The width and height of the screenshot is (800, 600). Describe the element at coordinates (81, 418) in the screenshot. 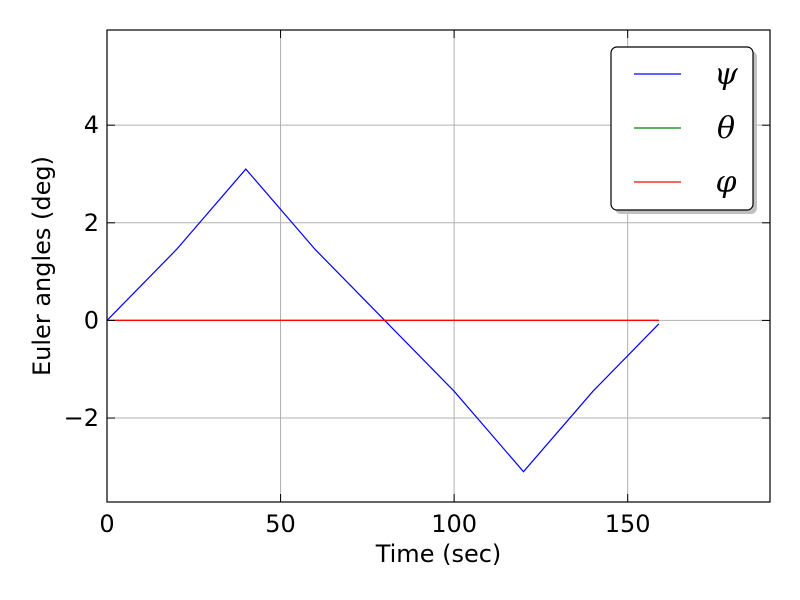

I see `y-tick-label: −2` at that location.